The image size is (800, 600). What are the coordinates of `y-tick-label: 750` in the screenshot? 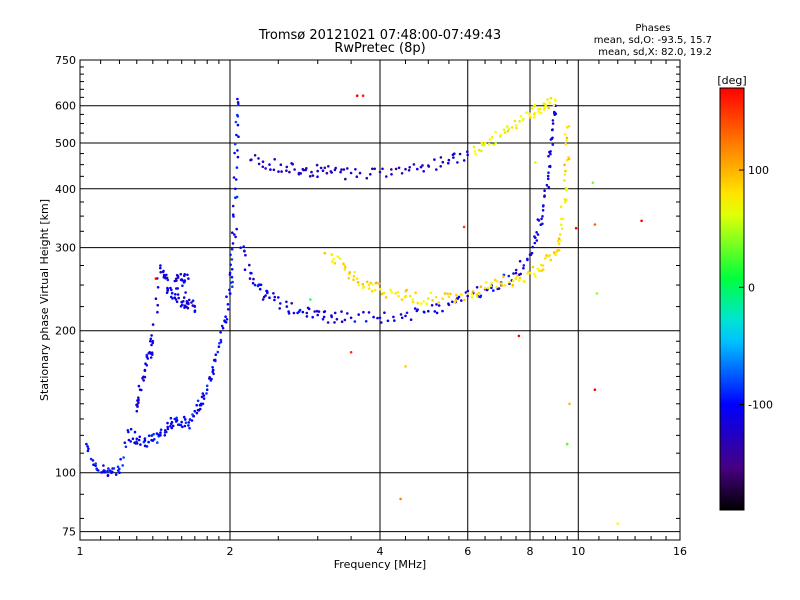 It's located at (65, 60).